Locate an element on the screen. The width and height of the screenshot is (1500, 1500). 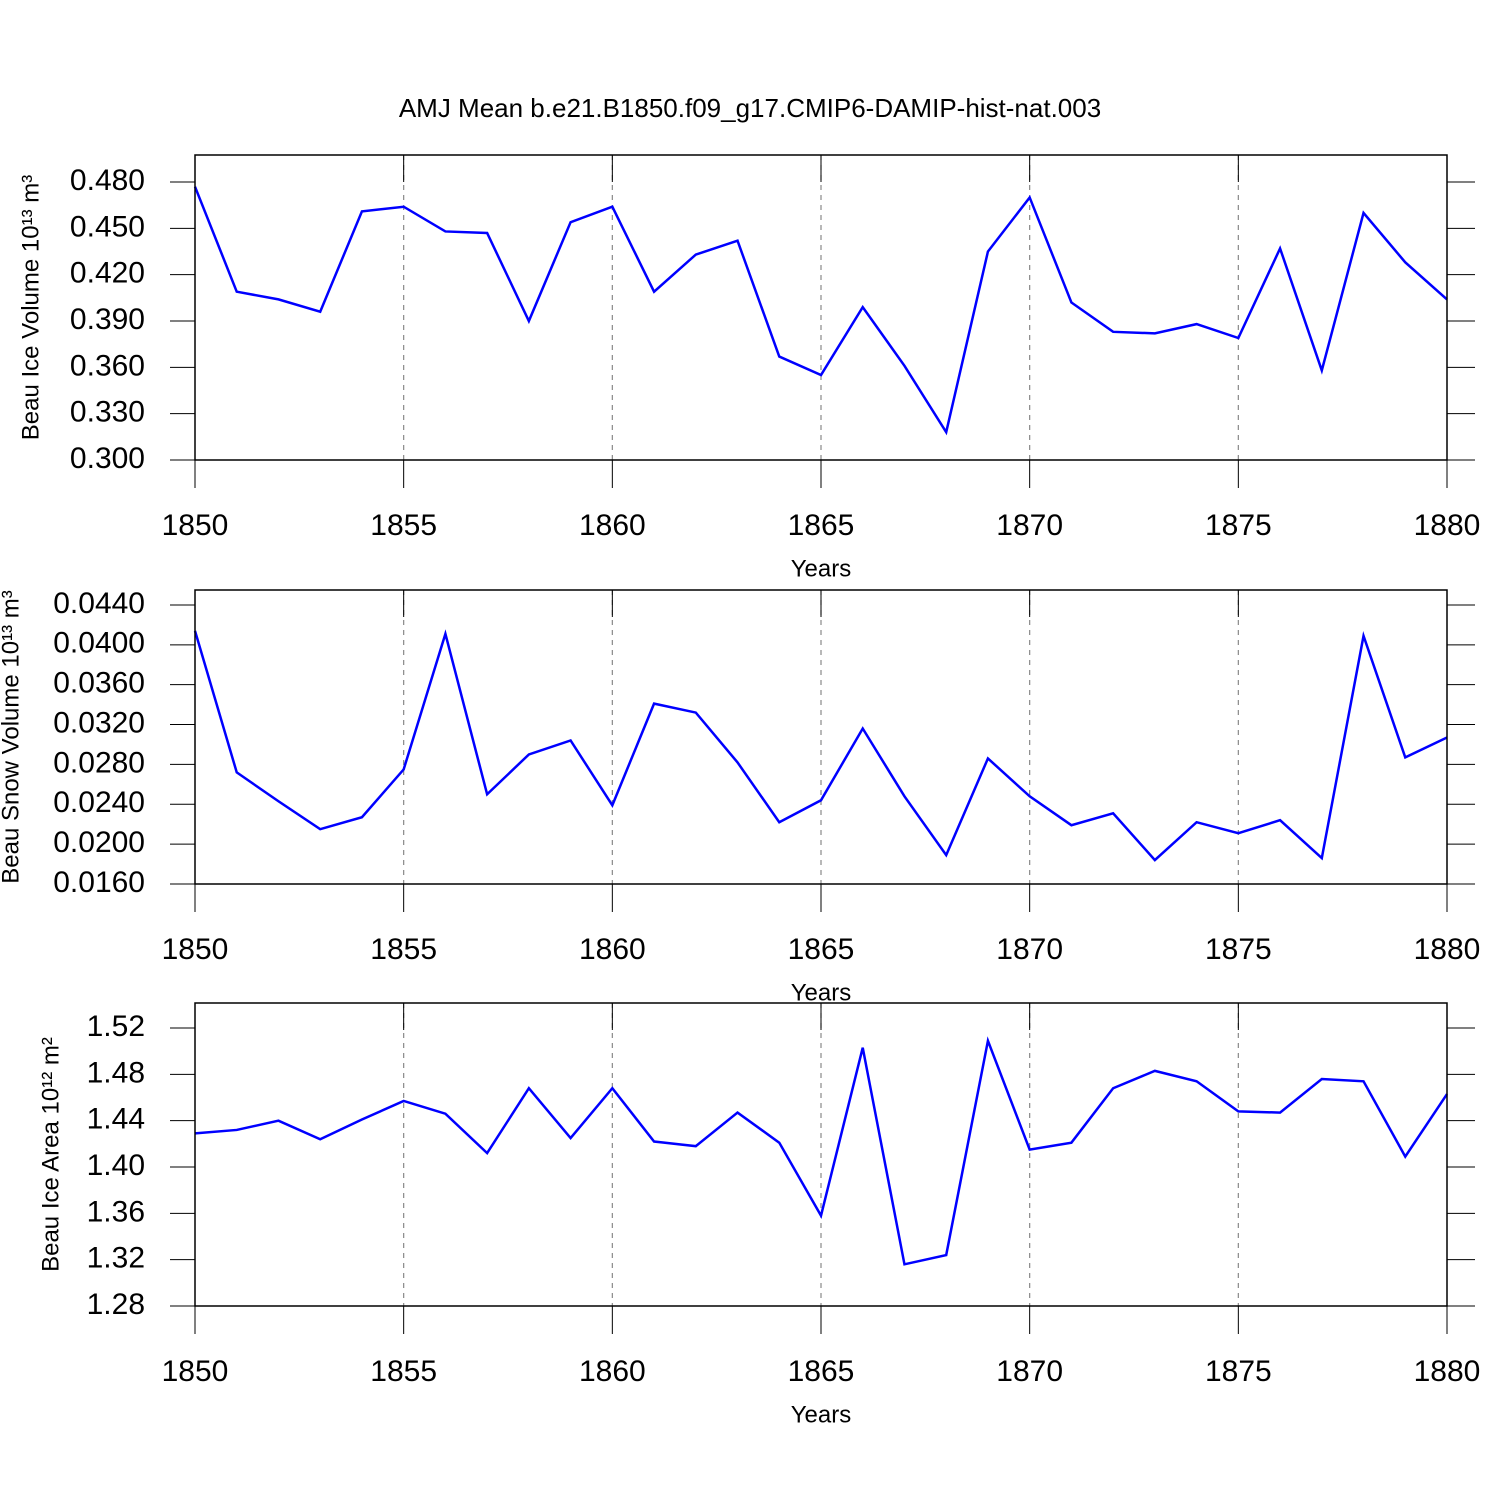
y-tick-label: 0.0280 is located at coordinates (99, 762).